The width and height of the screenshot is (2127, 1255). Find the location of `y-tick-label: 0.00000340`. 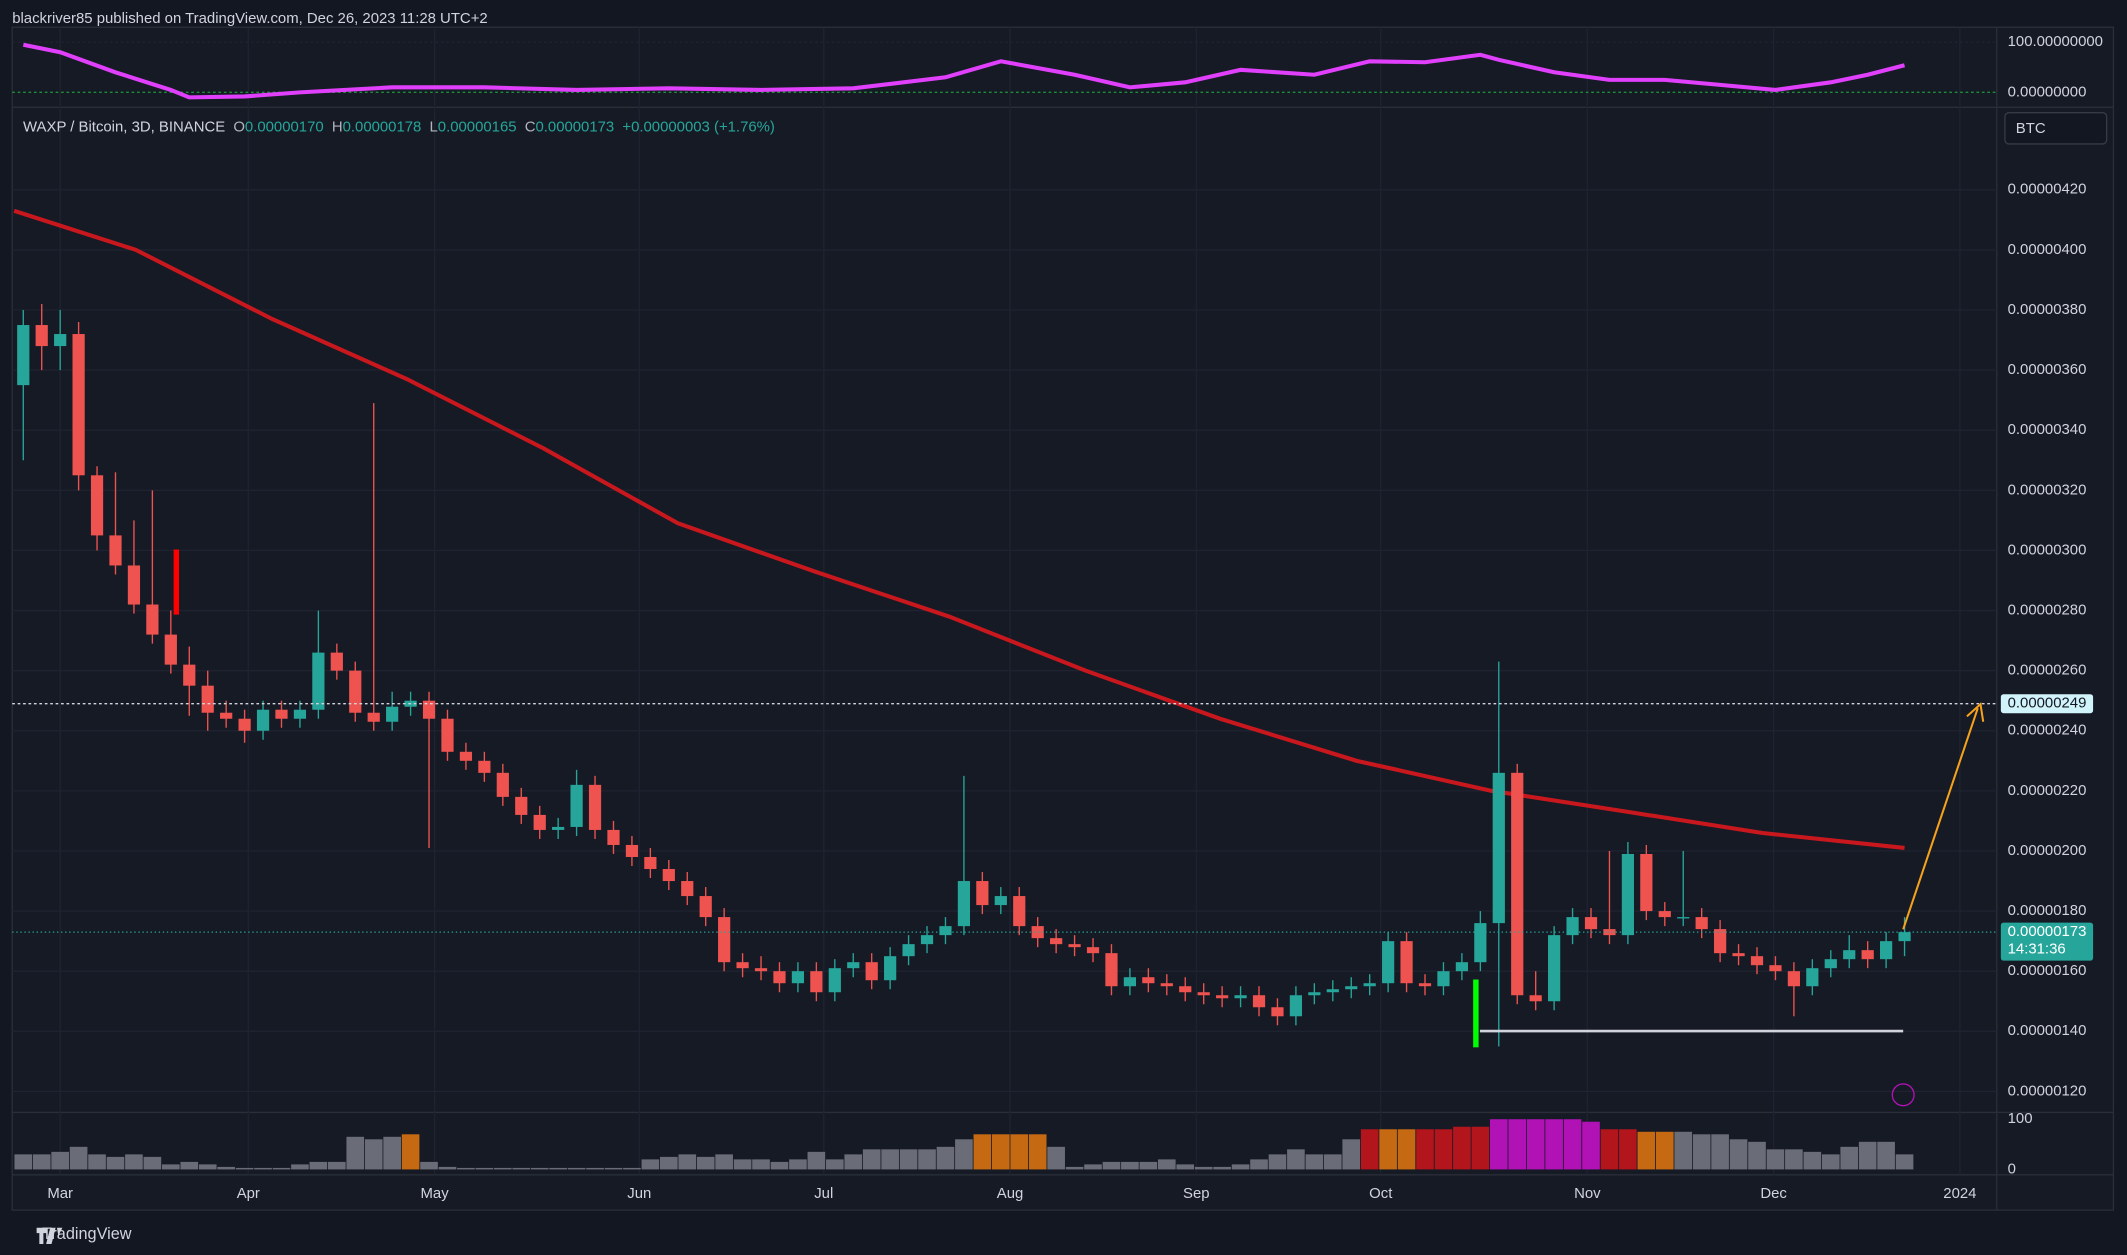

y-tick-label: 0.00000340 is located at coordinates (2047, 429).